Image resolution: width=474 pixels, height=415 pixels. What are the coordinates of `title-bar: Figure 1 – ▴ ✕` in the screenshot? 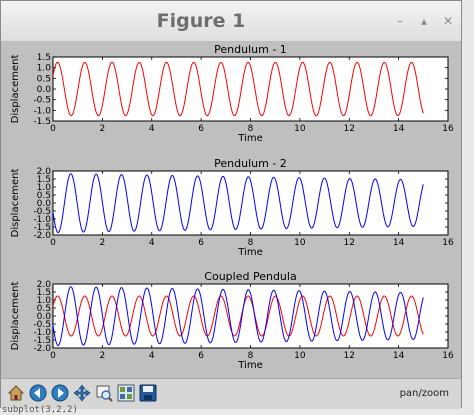 It's located at (231, 21).